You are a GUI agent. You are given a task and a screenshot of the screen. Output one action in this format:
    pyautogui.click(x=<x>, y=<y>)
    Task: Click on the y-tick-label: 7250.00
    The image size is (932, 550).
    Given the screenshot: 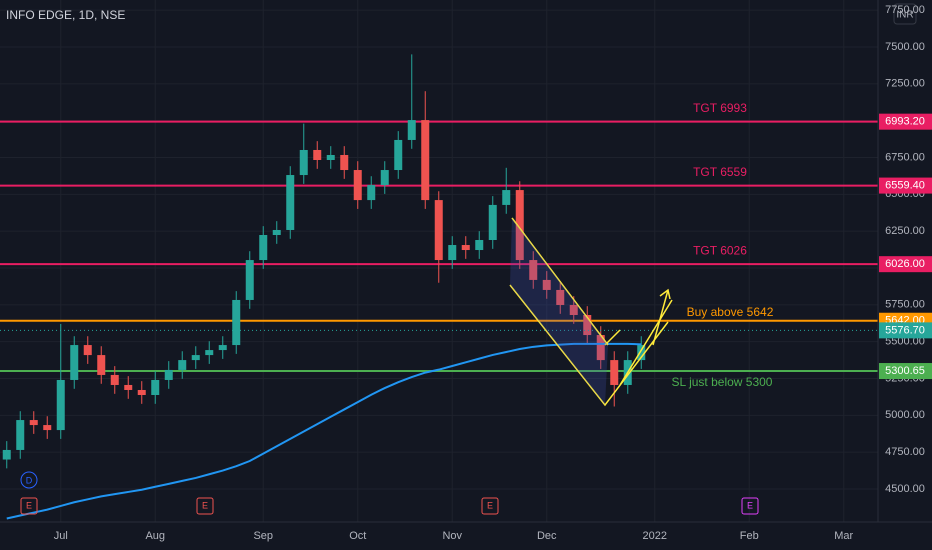 What is the action you would take?
    pyautogui.click(x=905, y=84)
    